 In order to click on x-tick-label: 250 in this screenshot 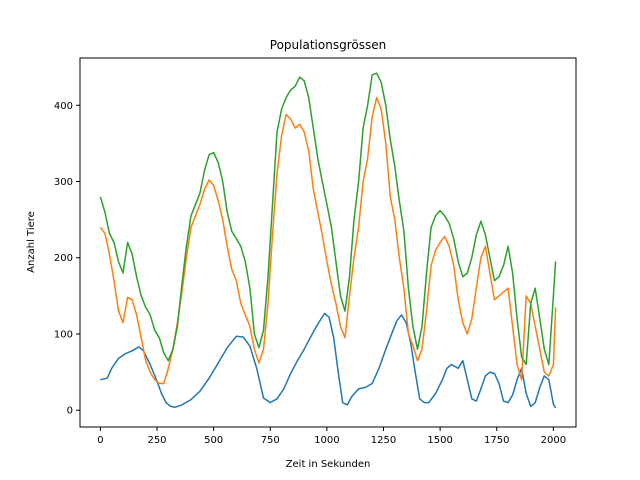, I will do `click(156, 440)`.